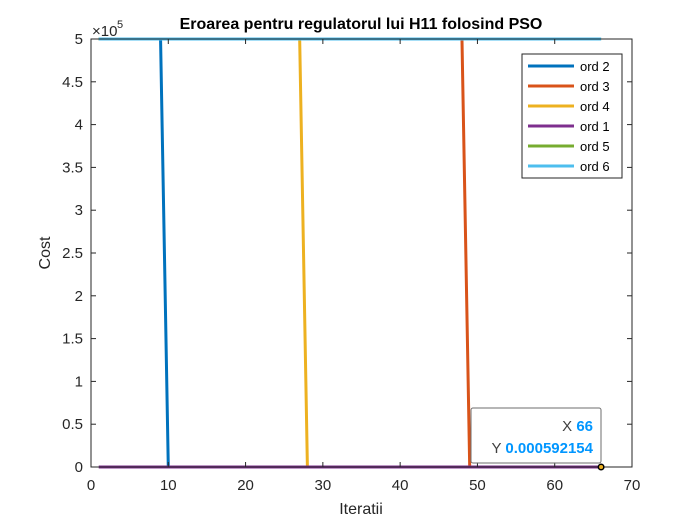 This screenshot has width=700, height=525. I want to click on x-tick-label: 20, so click(245, 485).